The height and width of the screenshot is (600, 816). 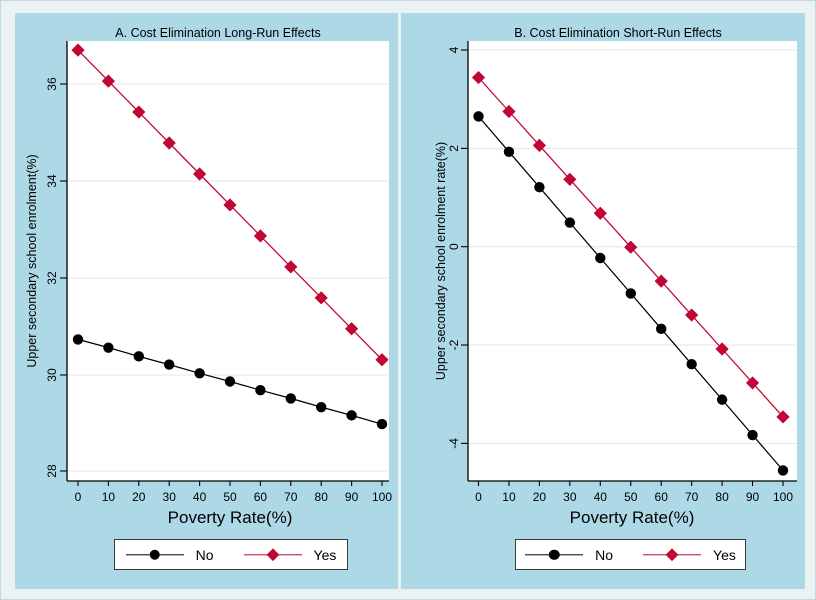 What do you see at coordinates (454, 246) in the screenshot?
I see `y-tick-label: 0` at bounding box center [454, 246].